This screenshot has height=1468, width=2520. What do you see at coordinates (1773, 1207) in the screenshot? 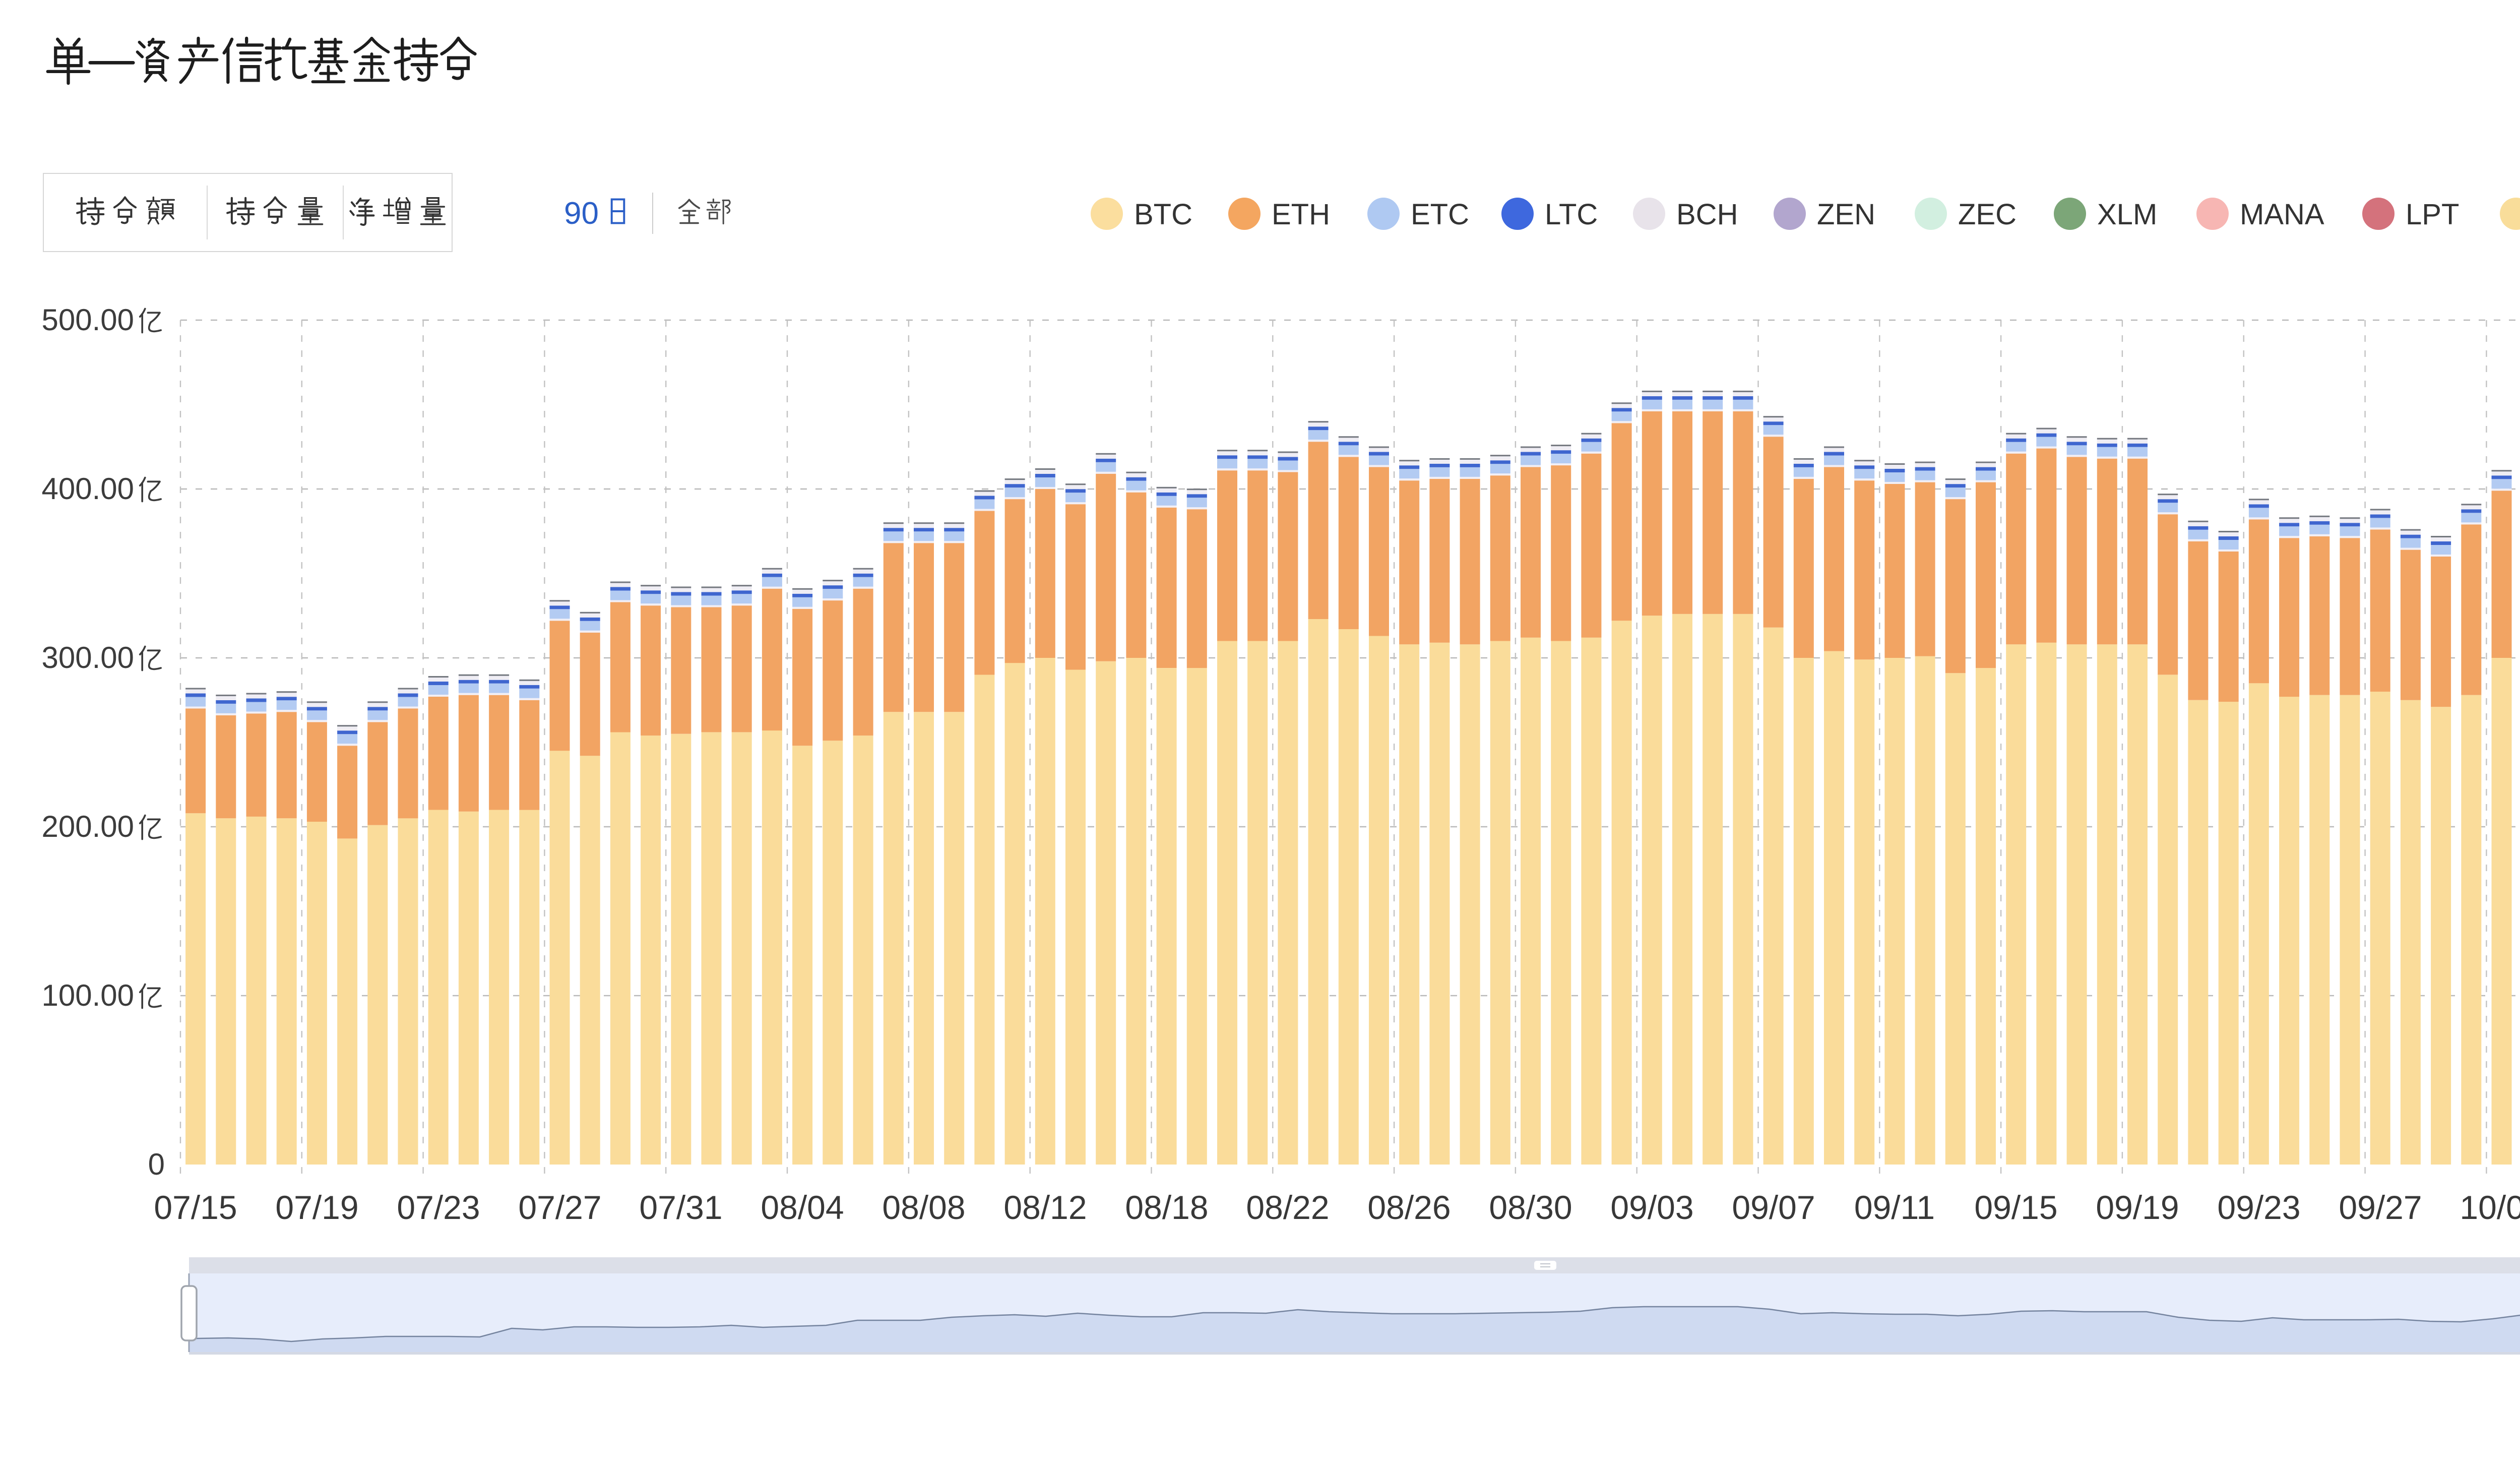
I see `svg-text: 09/07` at bounding box center [1773, 1207].